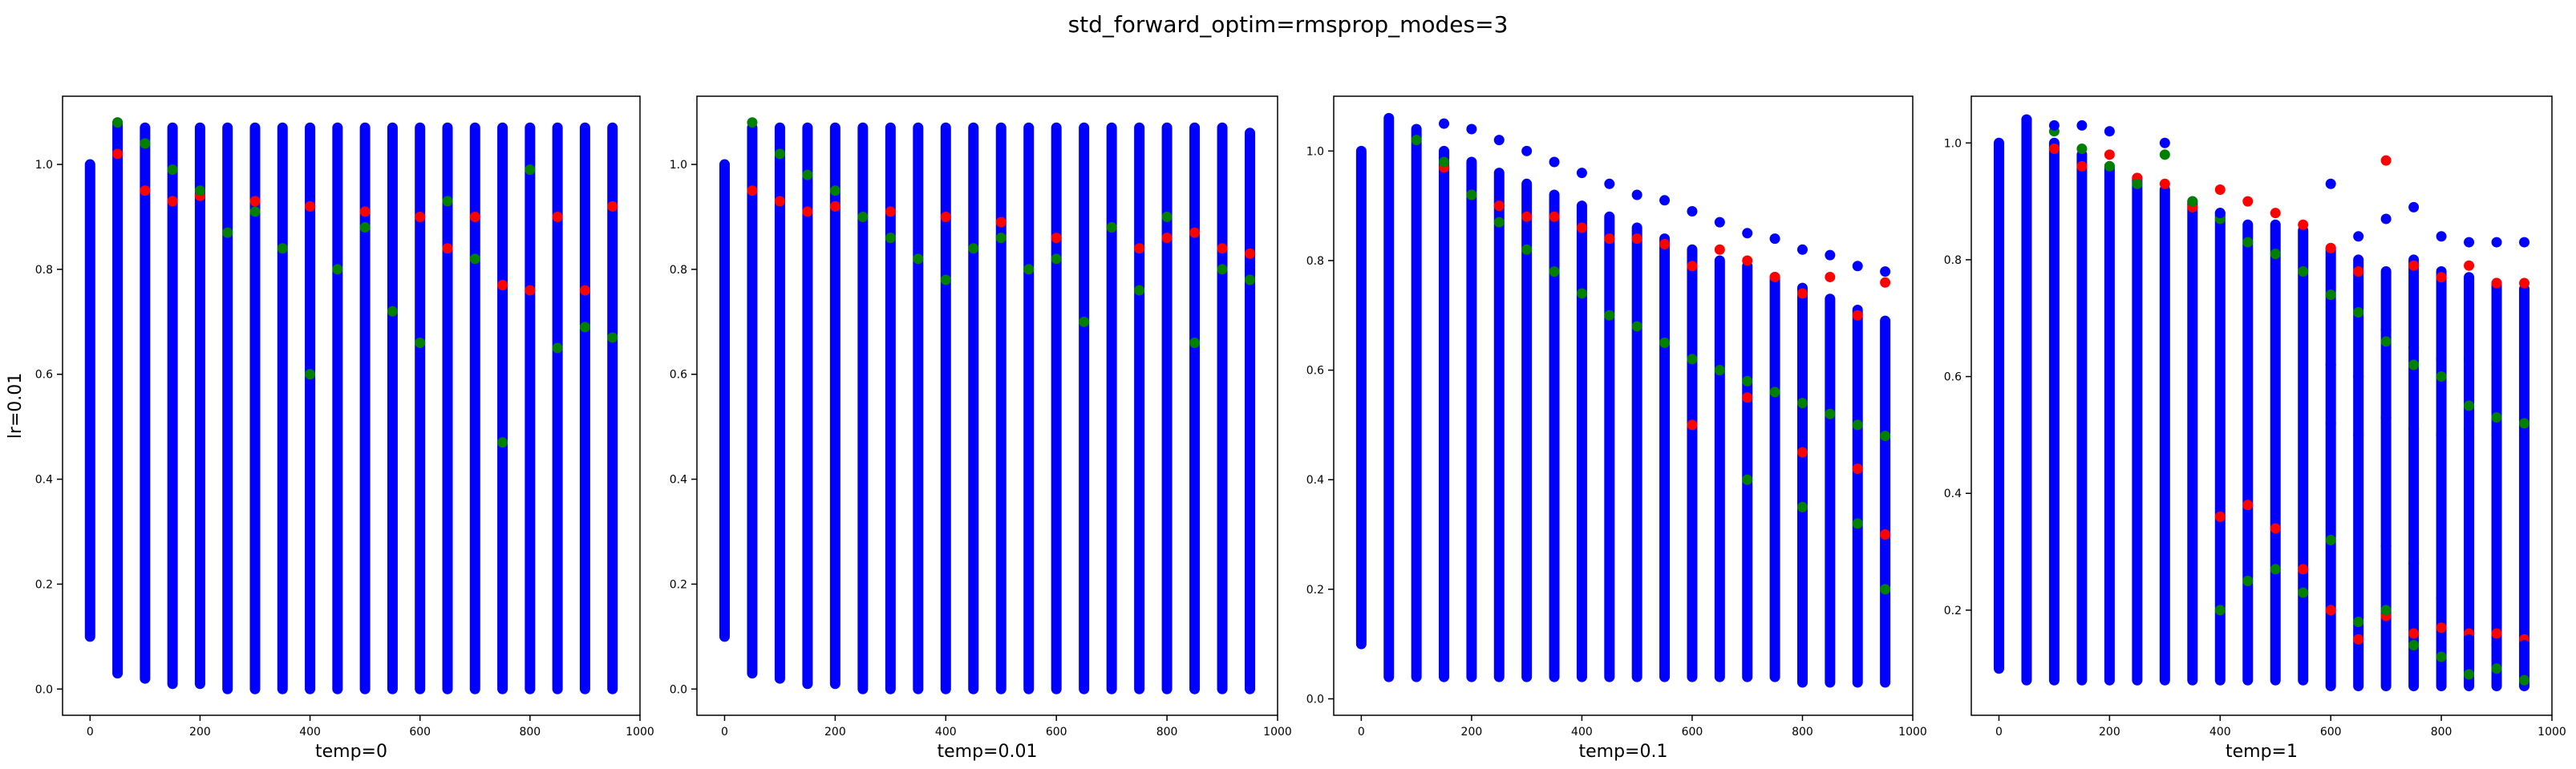 The height and width of the screenshot is (769, 2576). What do you see at coordinates (2441, 732) in the screenshot?
I see `x-tick-label: 800` at bounding box center [2441, 732].